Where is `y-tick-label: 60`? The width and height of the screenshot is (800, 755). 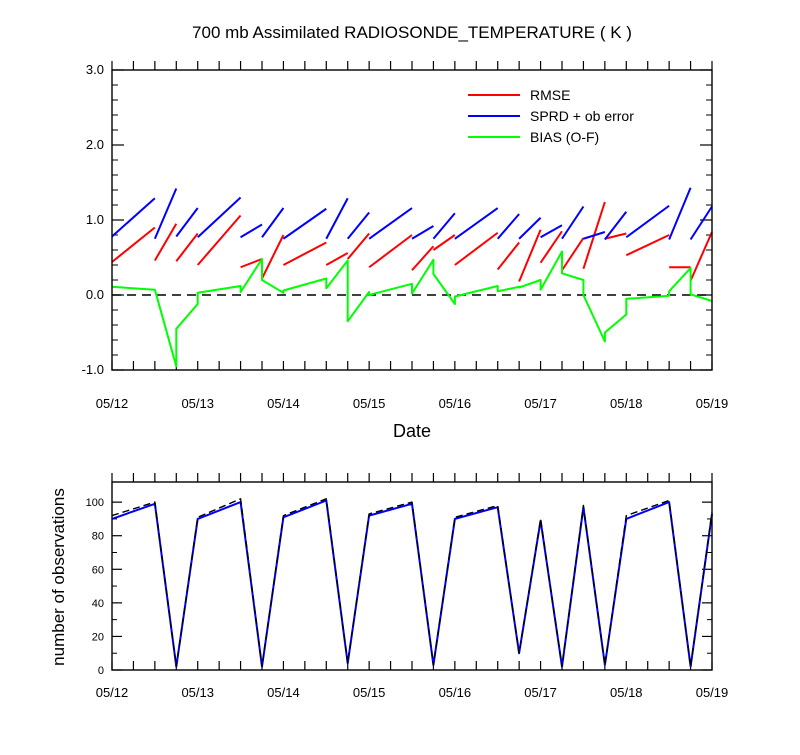
y-tick-label: 60 is located at coordinates (98, 570).